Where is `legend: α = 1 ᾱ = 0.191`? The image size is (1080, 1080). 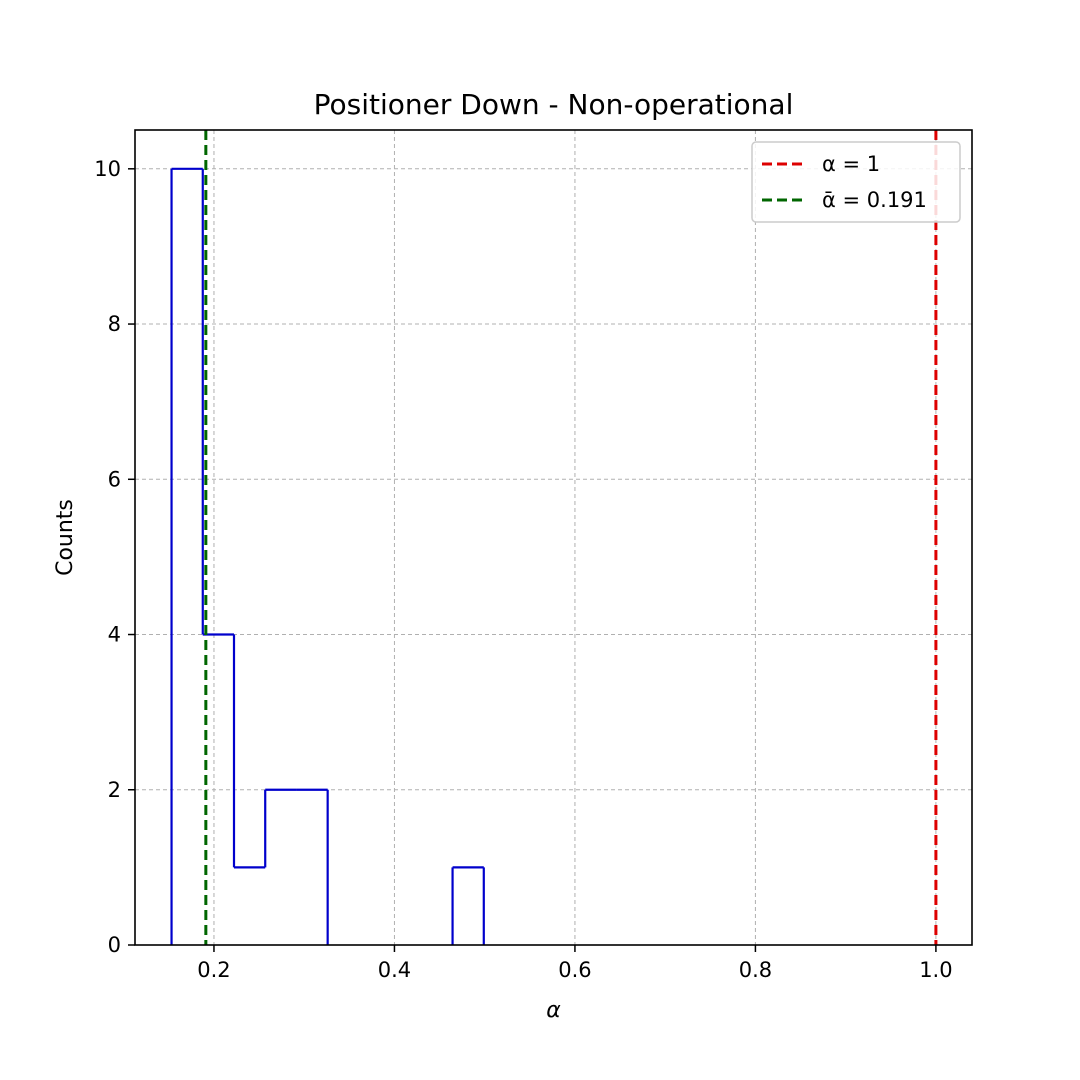
legend: α = 1 ᾱ = 0.191 is located at coordinates (856, 182).